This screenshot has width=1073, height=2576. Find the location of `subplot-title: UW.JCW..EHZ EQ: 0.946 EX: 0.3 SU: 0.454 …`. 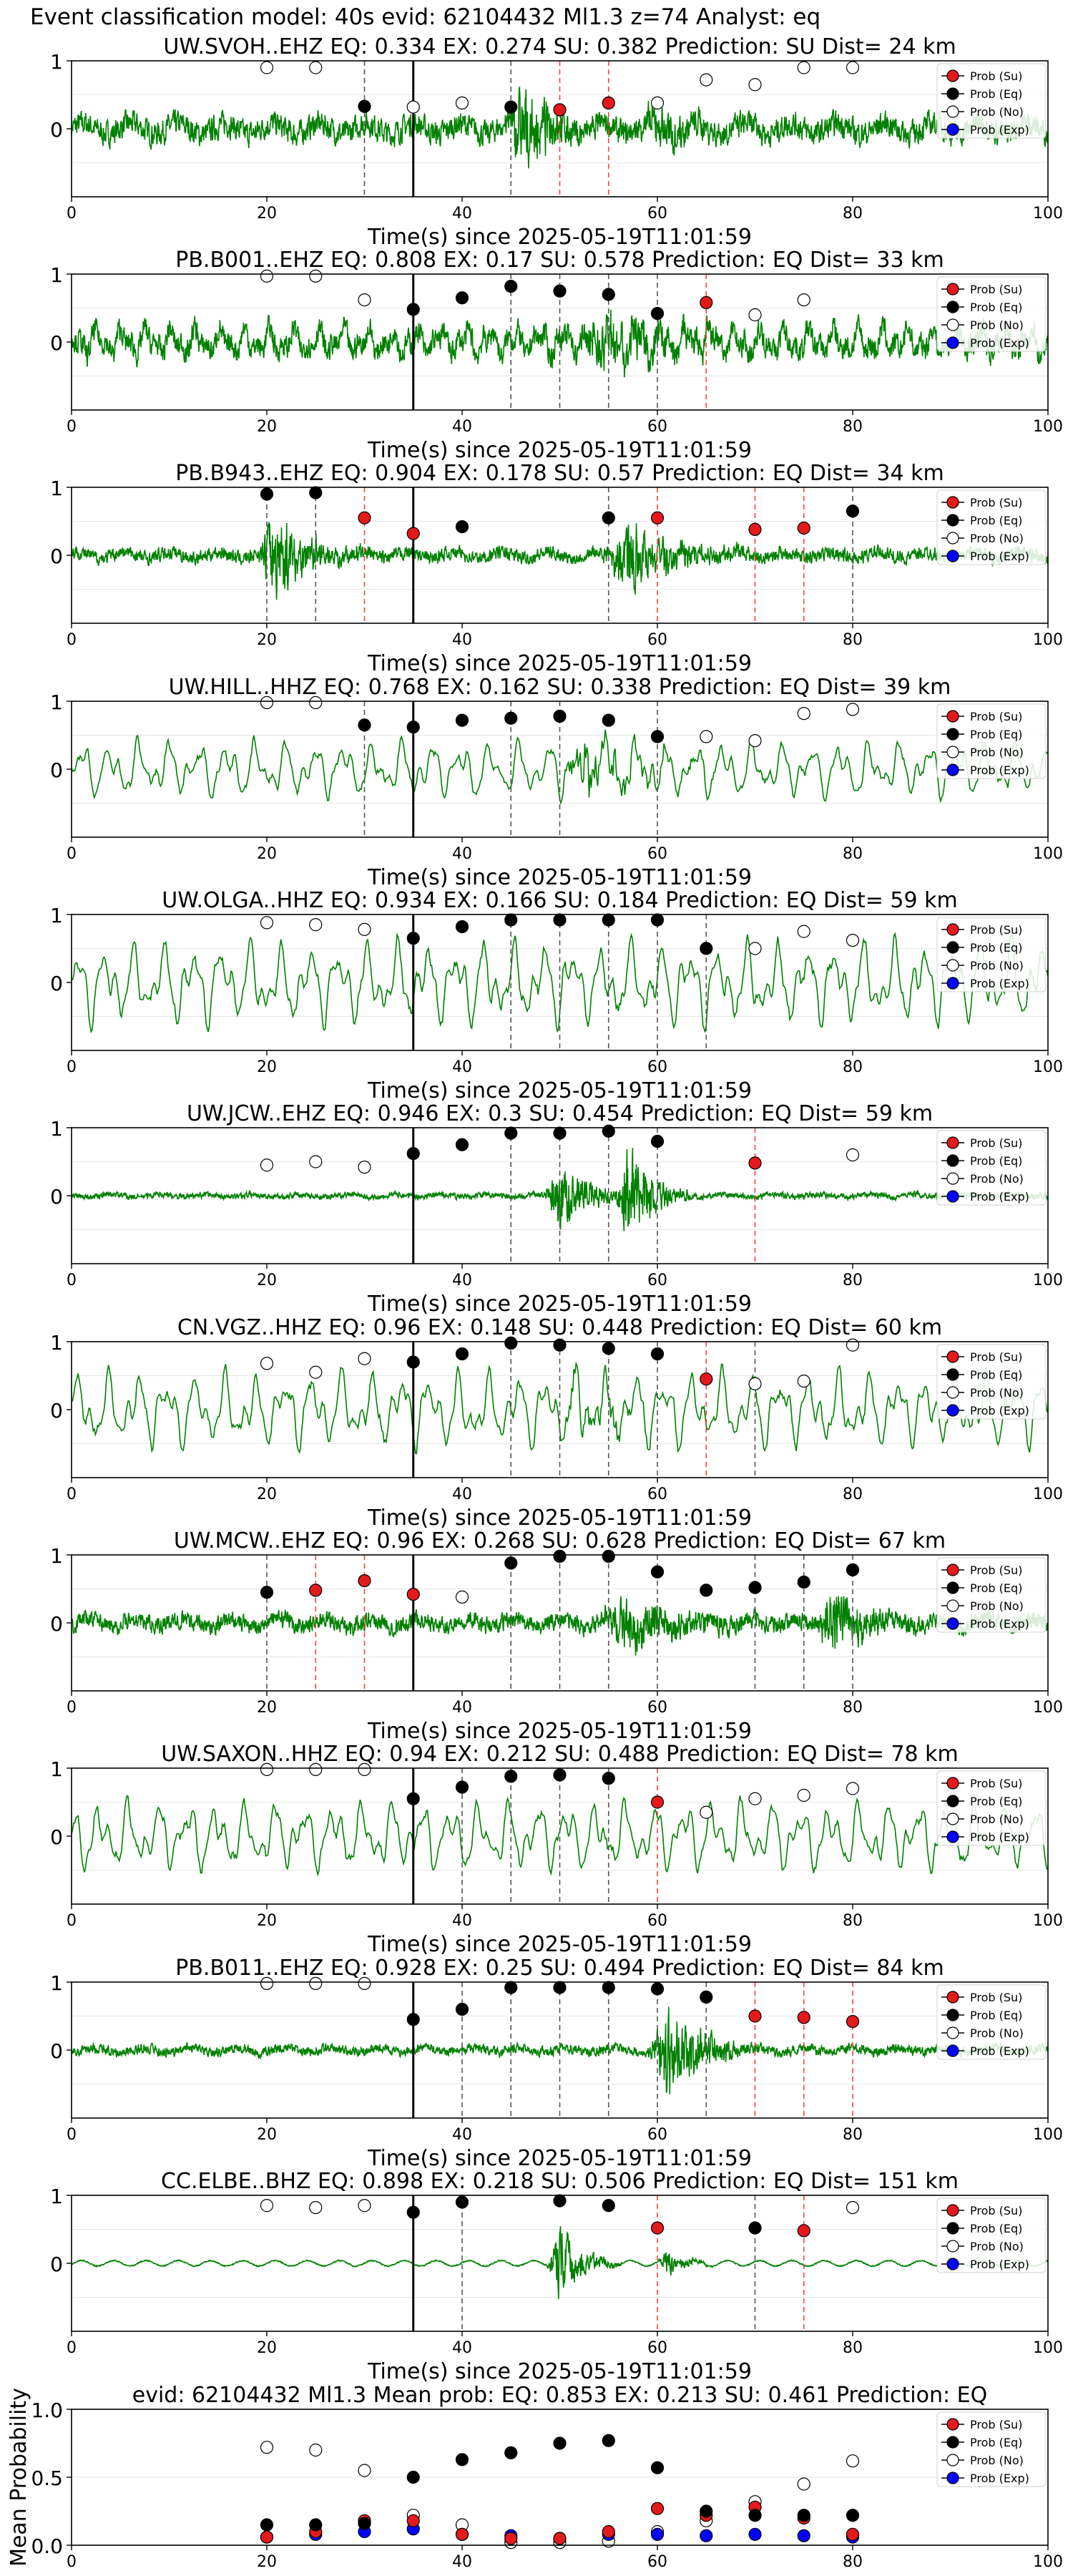

subplot-title: UW.JCW..EHZ EQ: 0.946 EX: 0.3 SU: 0.454 … is located at coordinates (560, 1113).